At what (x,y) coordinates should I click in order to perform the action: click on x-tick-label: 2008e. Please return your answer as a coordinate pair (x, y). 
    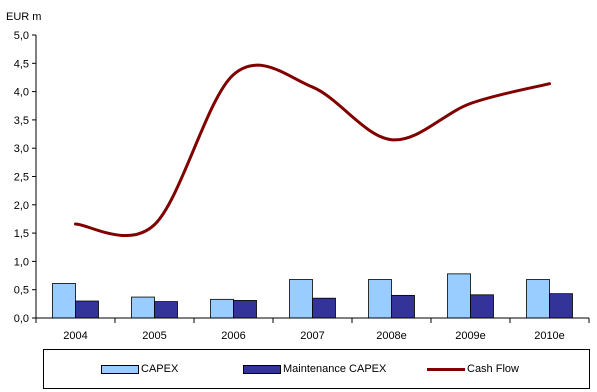
    Looking at the image, I should click on (391, 336).